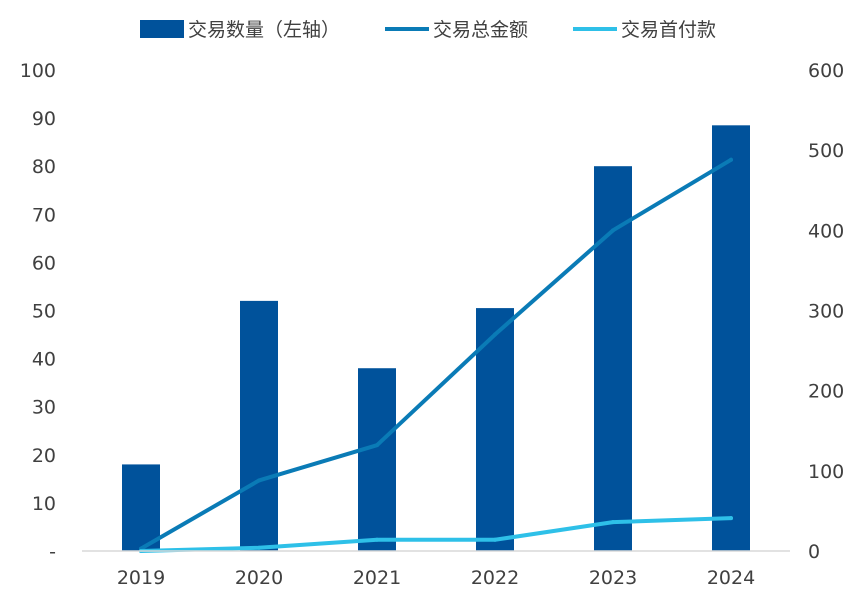 The image size is (863, 606). What do you see at coordinates (259, 578) in the screenshot?
I see `x-axis-tick-label: 2020` at bounding box center [259, 578].